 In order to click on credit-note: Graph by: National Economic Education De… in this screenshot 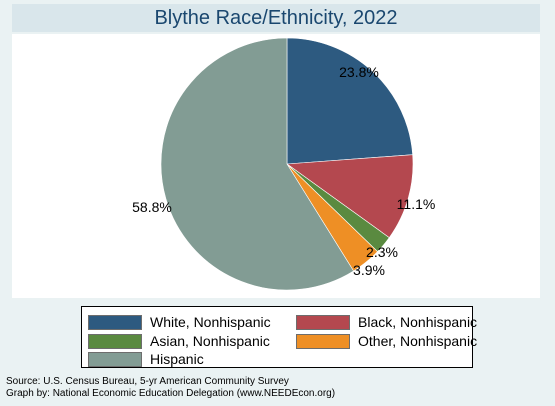, I will do `click(171, 393)`.